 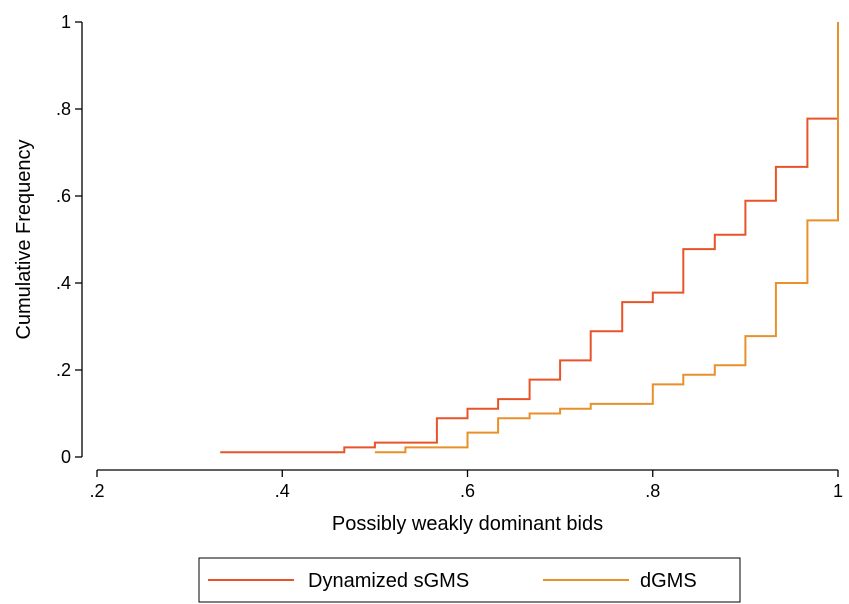 What do you see at coordinates (282, 491) in the screenshot?
I see `x-tick-label: .4` at bounding box center [282, 491].